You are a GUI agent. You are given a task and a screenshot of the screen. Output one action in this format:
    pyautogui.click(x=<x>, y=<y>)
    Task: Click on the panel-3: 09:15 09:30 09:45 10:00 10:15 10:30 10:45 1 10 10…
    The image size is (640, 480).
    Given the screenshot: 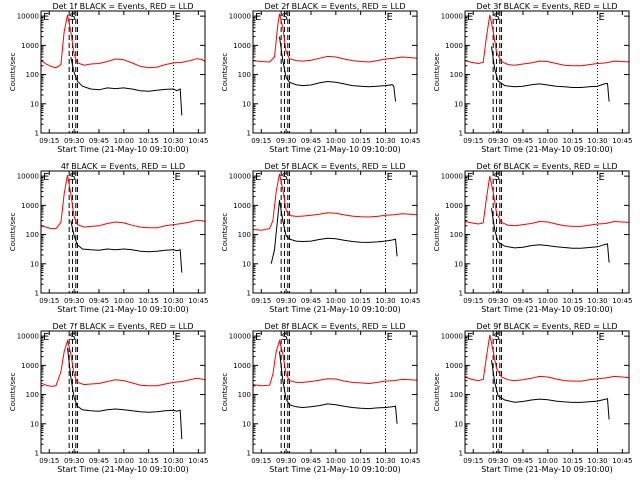 What is the action you would take?
    pyautogui.click(x=532, y=78)
    